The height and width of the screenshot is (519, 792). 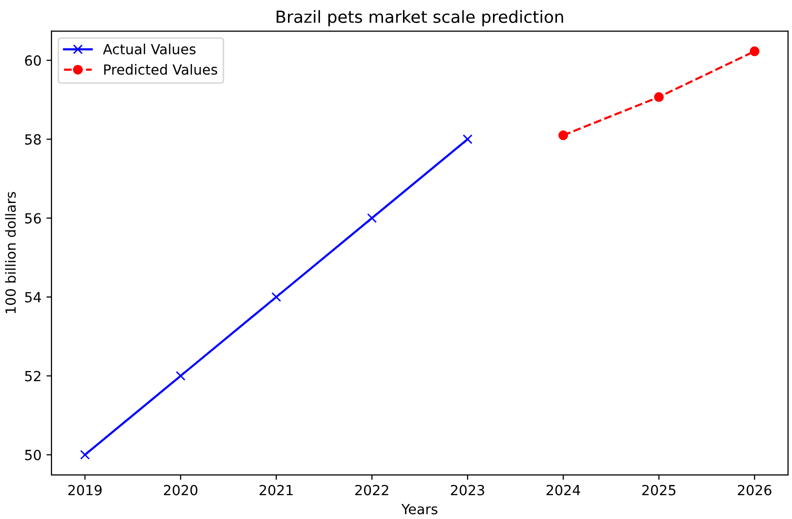 What do you see at coordinates (276, 490) in the screenshot?
I see `x-tick-label: 2021` at bounding box center [276, 490].